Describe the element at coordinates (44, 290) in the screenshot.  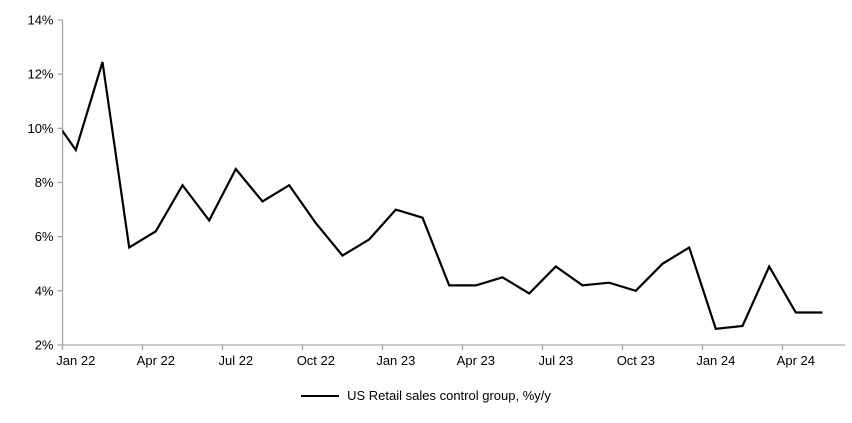
I see `y-axis-tick-label: 4%` at that location.